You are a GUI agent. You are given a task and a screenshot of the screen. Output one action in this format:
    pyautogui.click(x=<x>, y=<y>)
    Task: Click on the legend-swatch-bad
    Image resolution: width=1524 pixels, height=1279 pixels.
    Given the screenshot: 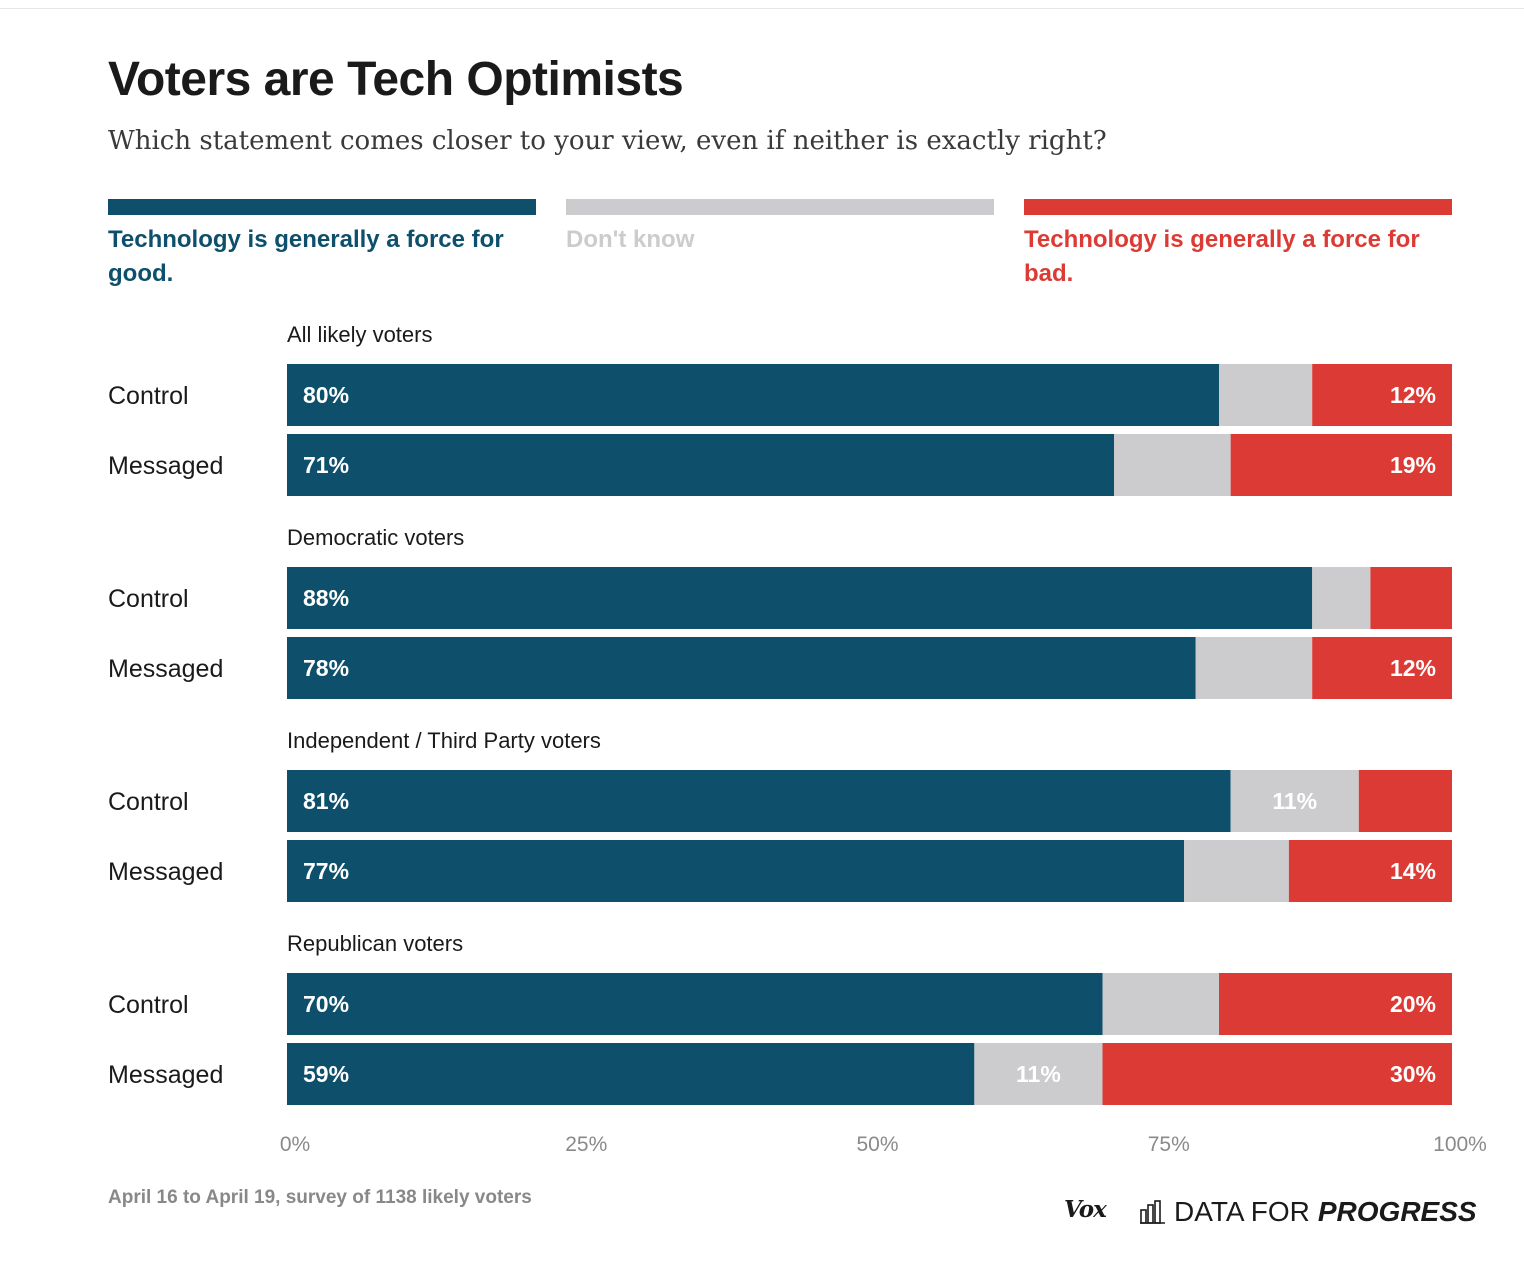 What is the action you would take?
    pyautogui.click(x=1238, y=207)
    